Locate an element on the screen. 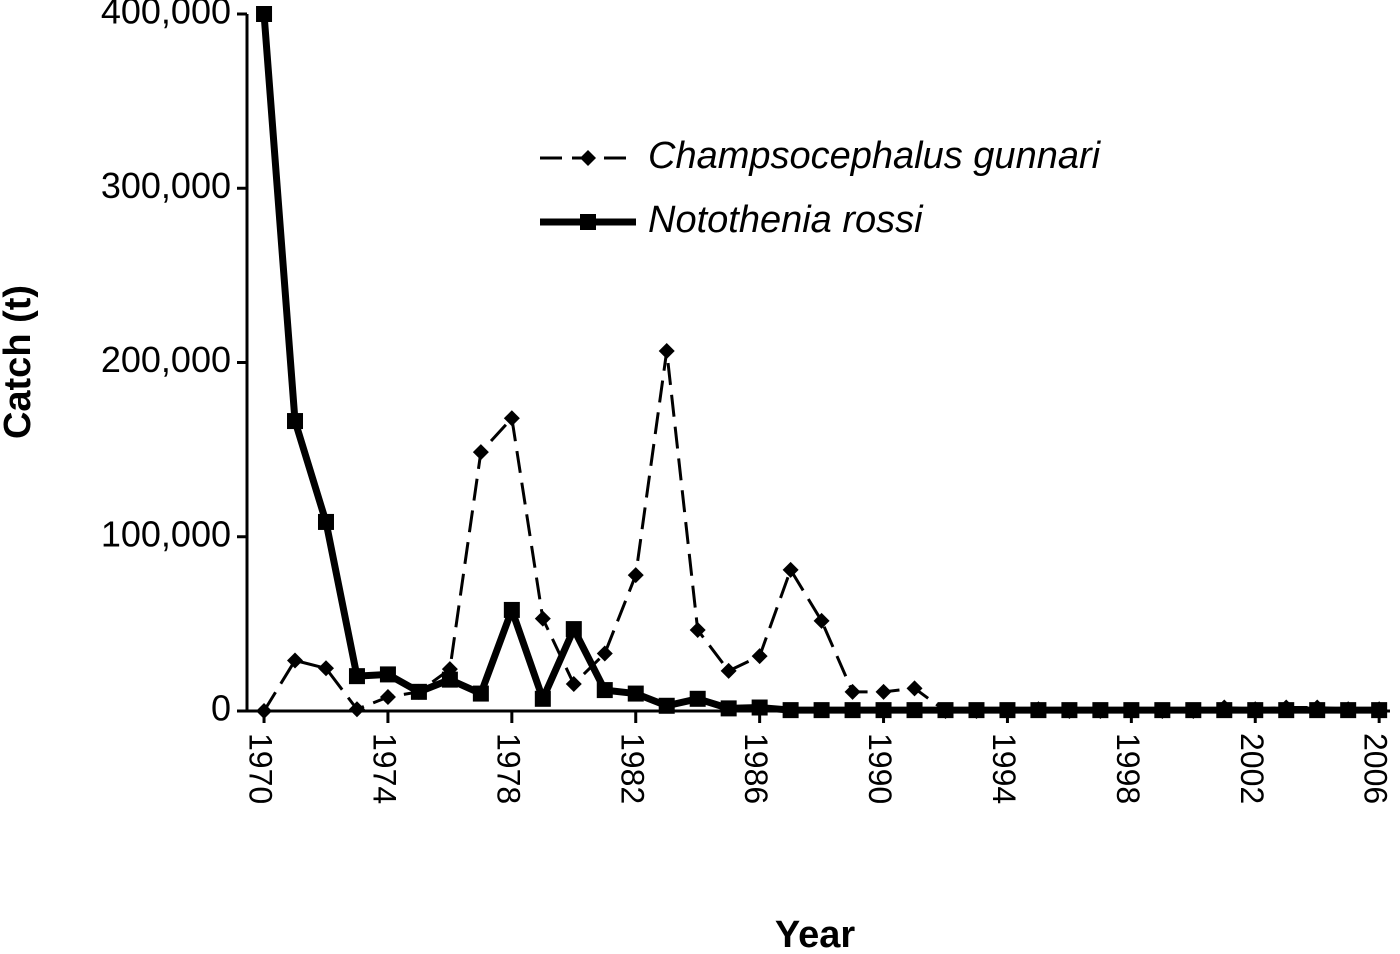 This screenshot has height=954, width=1400. x-tick-label: 1982 is located at coordinates (632, 768).